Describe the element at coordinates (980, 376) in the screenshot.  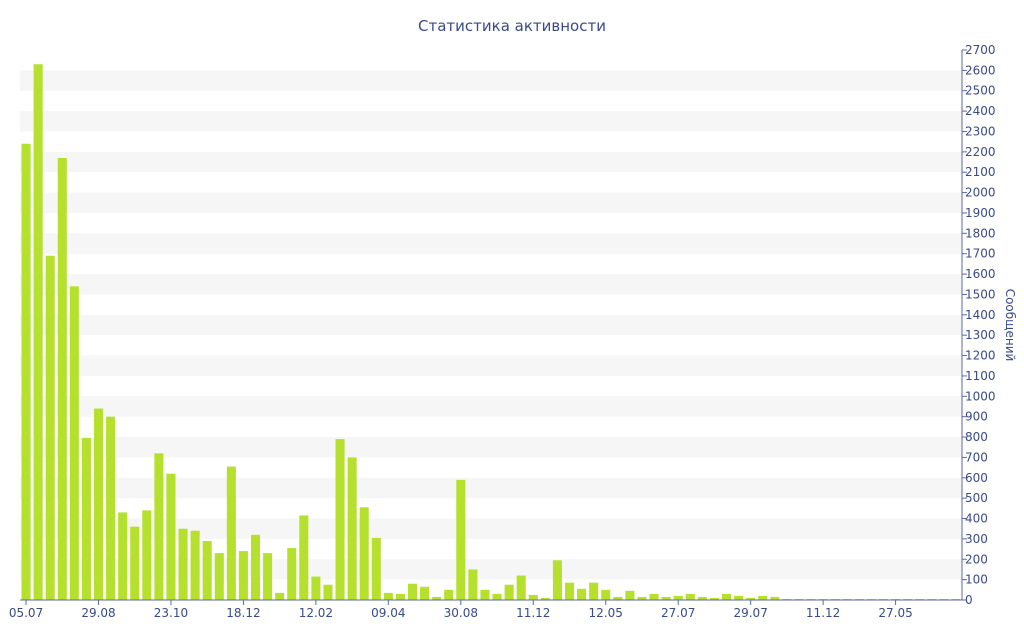
I see `y-tick-label: 1100` at that location.